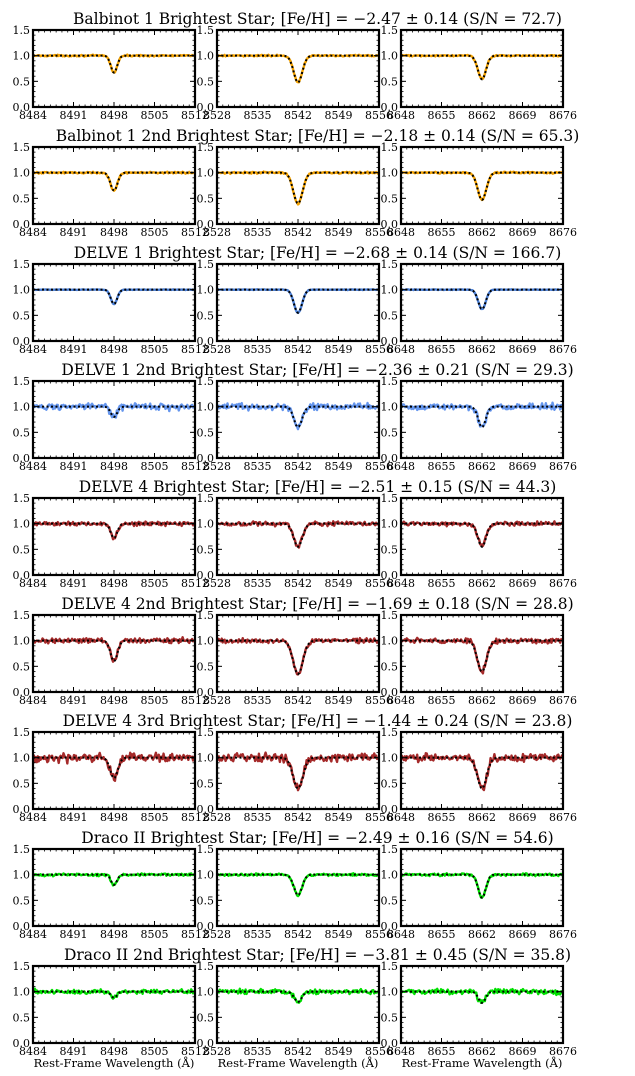 This screenshot has height=1076, width=635. What do you see at coordinates (295, 424) in the screenshot?
I see `panel-r3-c1: 0.0 0.5 1.0 1.5 8528 8535 8542 8549 8556` at bounding box center [295, 424].